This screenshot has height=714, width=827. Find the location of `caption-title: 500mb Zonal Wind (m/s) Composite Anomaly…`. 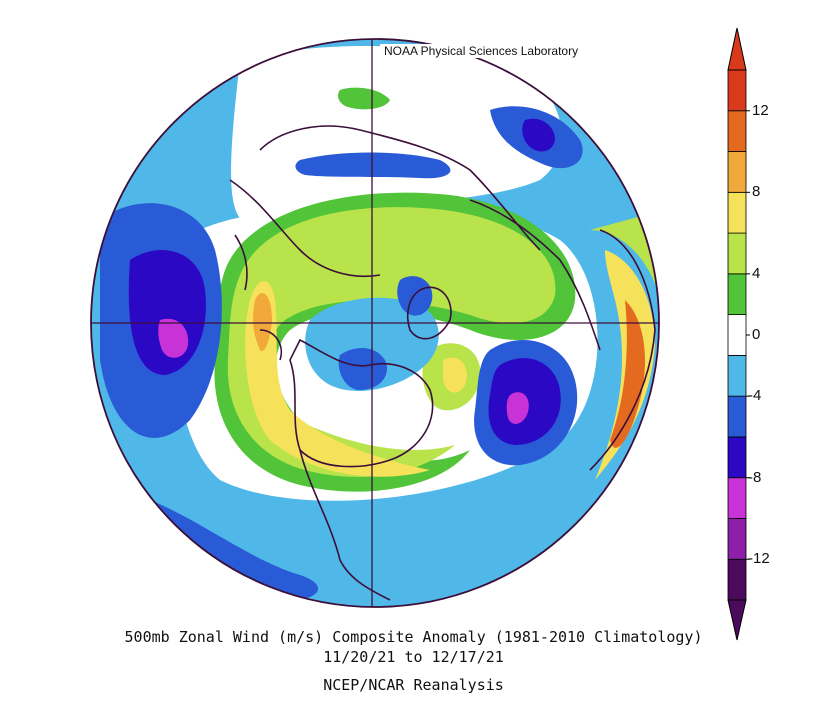

caption-title: 500mb Zonal Wind (m/s) Composite Anomaly… is located at coordinates (413, 637).